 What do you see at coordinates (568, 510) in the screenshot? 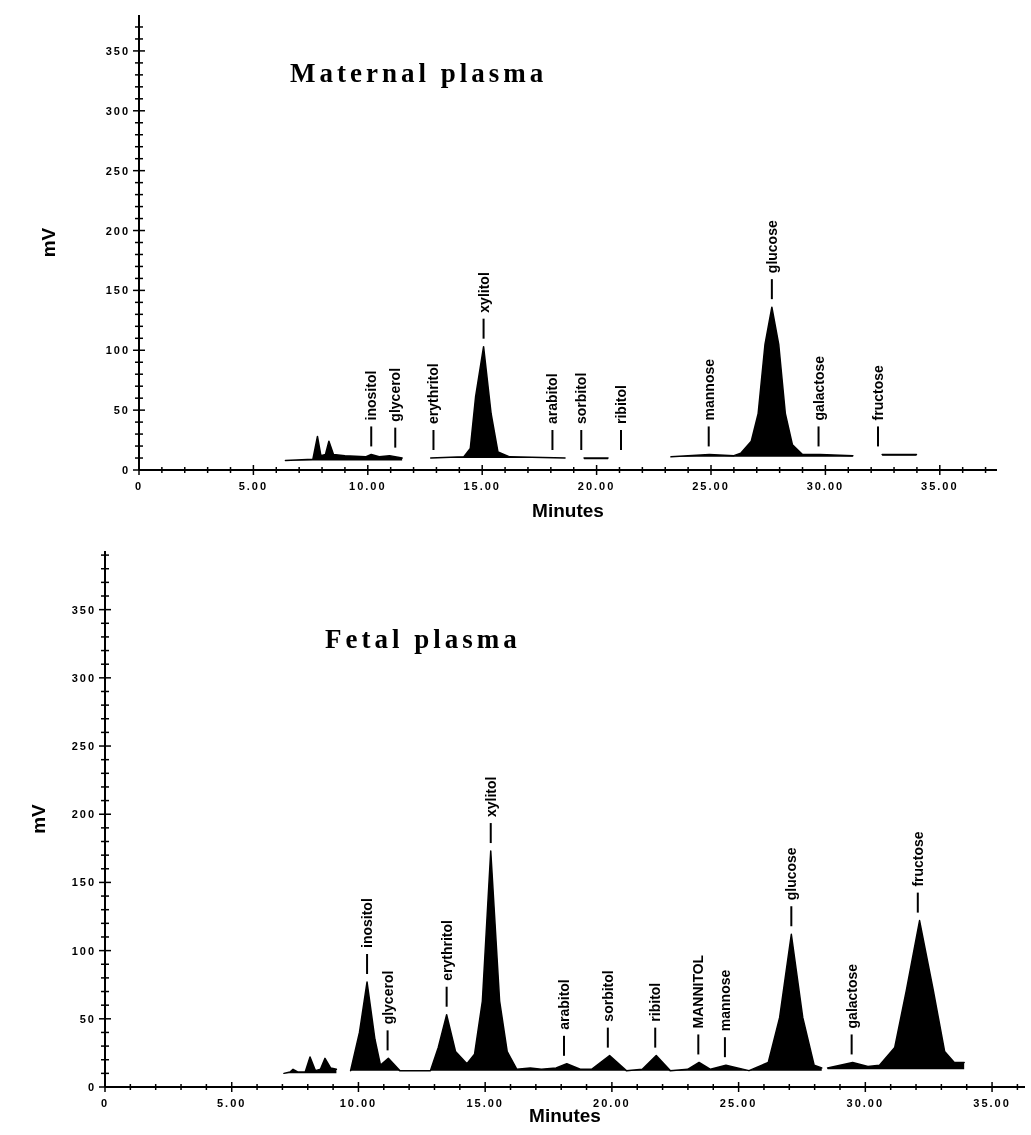
I see `x-axis-title: Minutes` at bounding box center [568, 510].